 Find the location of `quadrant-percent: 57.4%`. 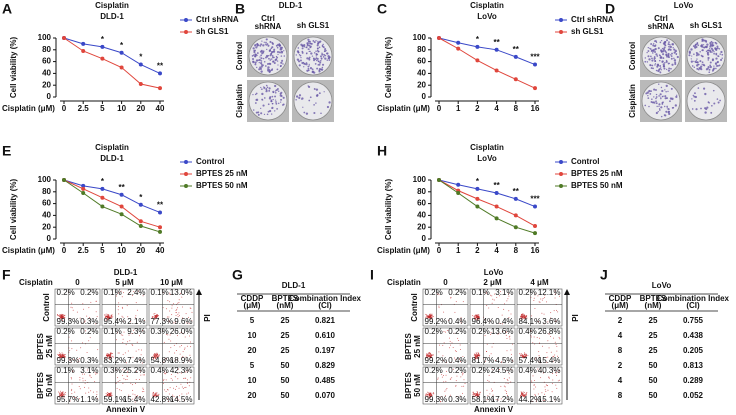

quadrant-percent: 57.4% is located at coordinates (530, 360).